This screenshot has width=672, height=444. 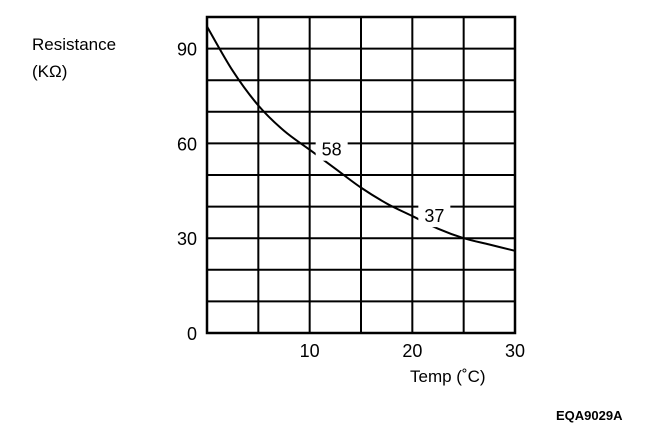 What do you see at coordinates (383, 182) in the screenshot?
I see `annotation-layer: 58 37` at bounding box center [383, 182].